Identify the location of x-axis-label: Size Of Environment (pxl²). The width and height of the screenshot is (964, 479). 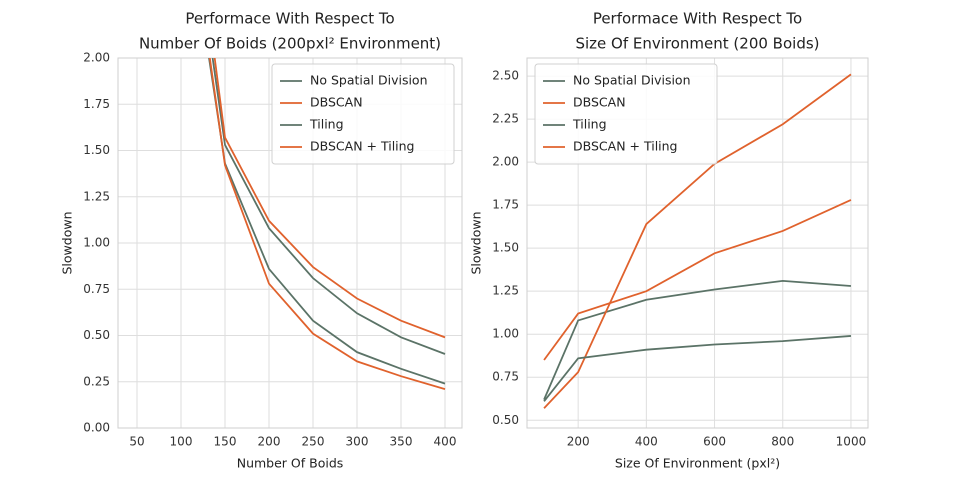
(697, 463).